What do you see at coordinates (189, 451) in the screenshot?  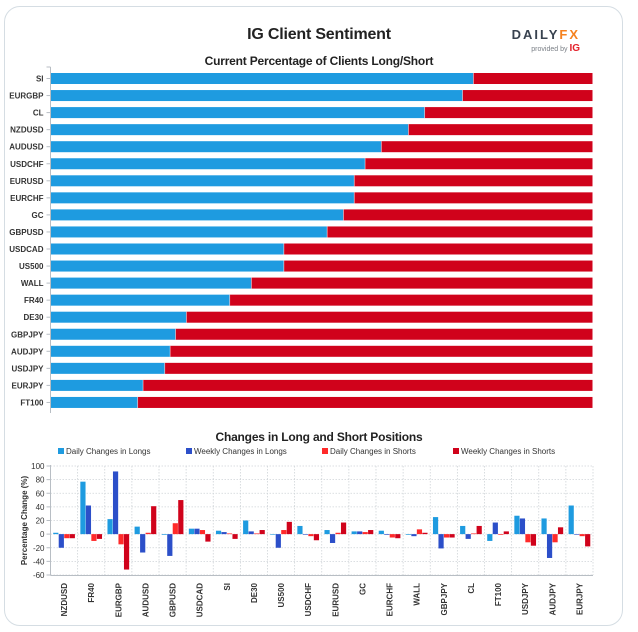 I see `legend-swatch-weekly-longs` at bounding box center [189, 451].